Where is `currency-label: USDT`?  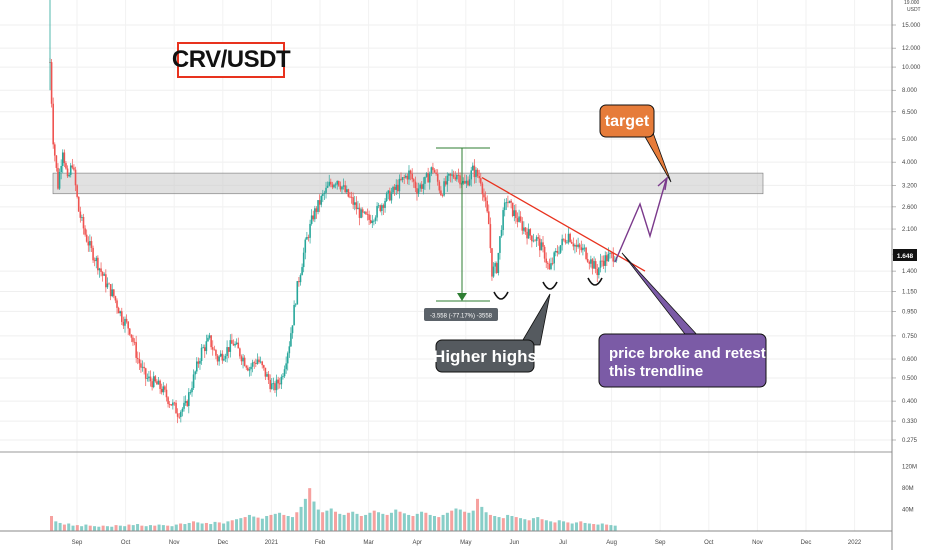
currency-label: USDT is located at coordinates (914, 10).